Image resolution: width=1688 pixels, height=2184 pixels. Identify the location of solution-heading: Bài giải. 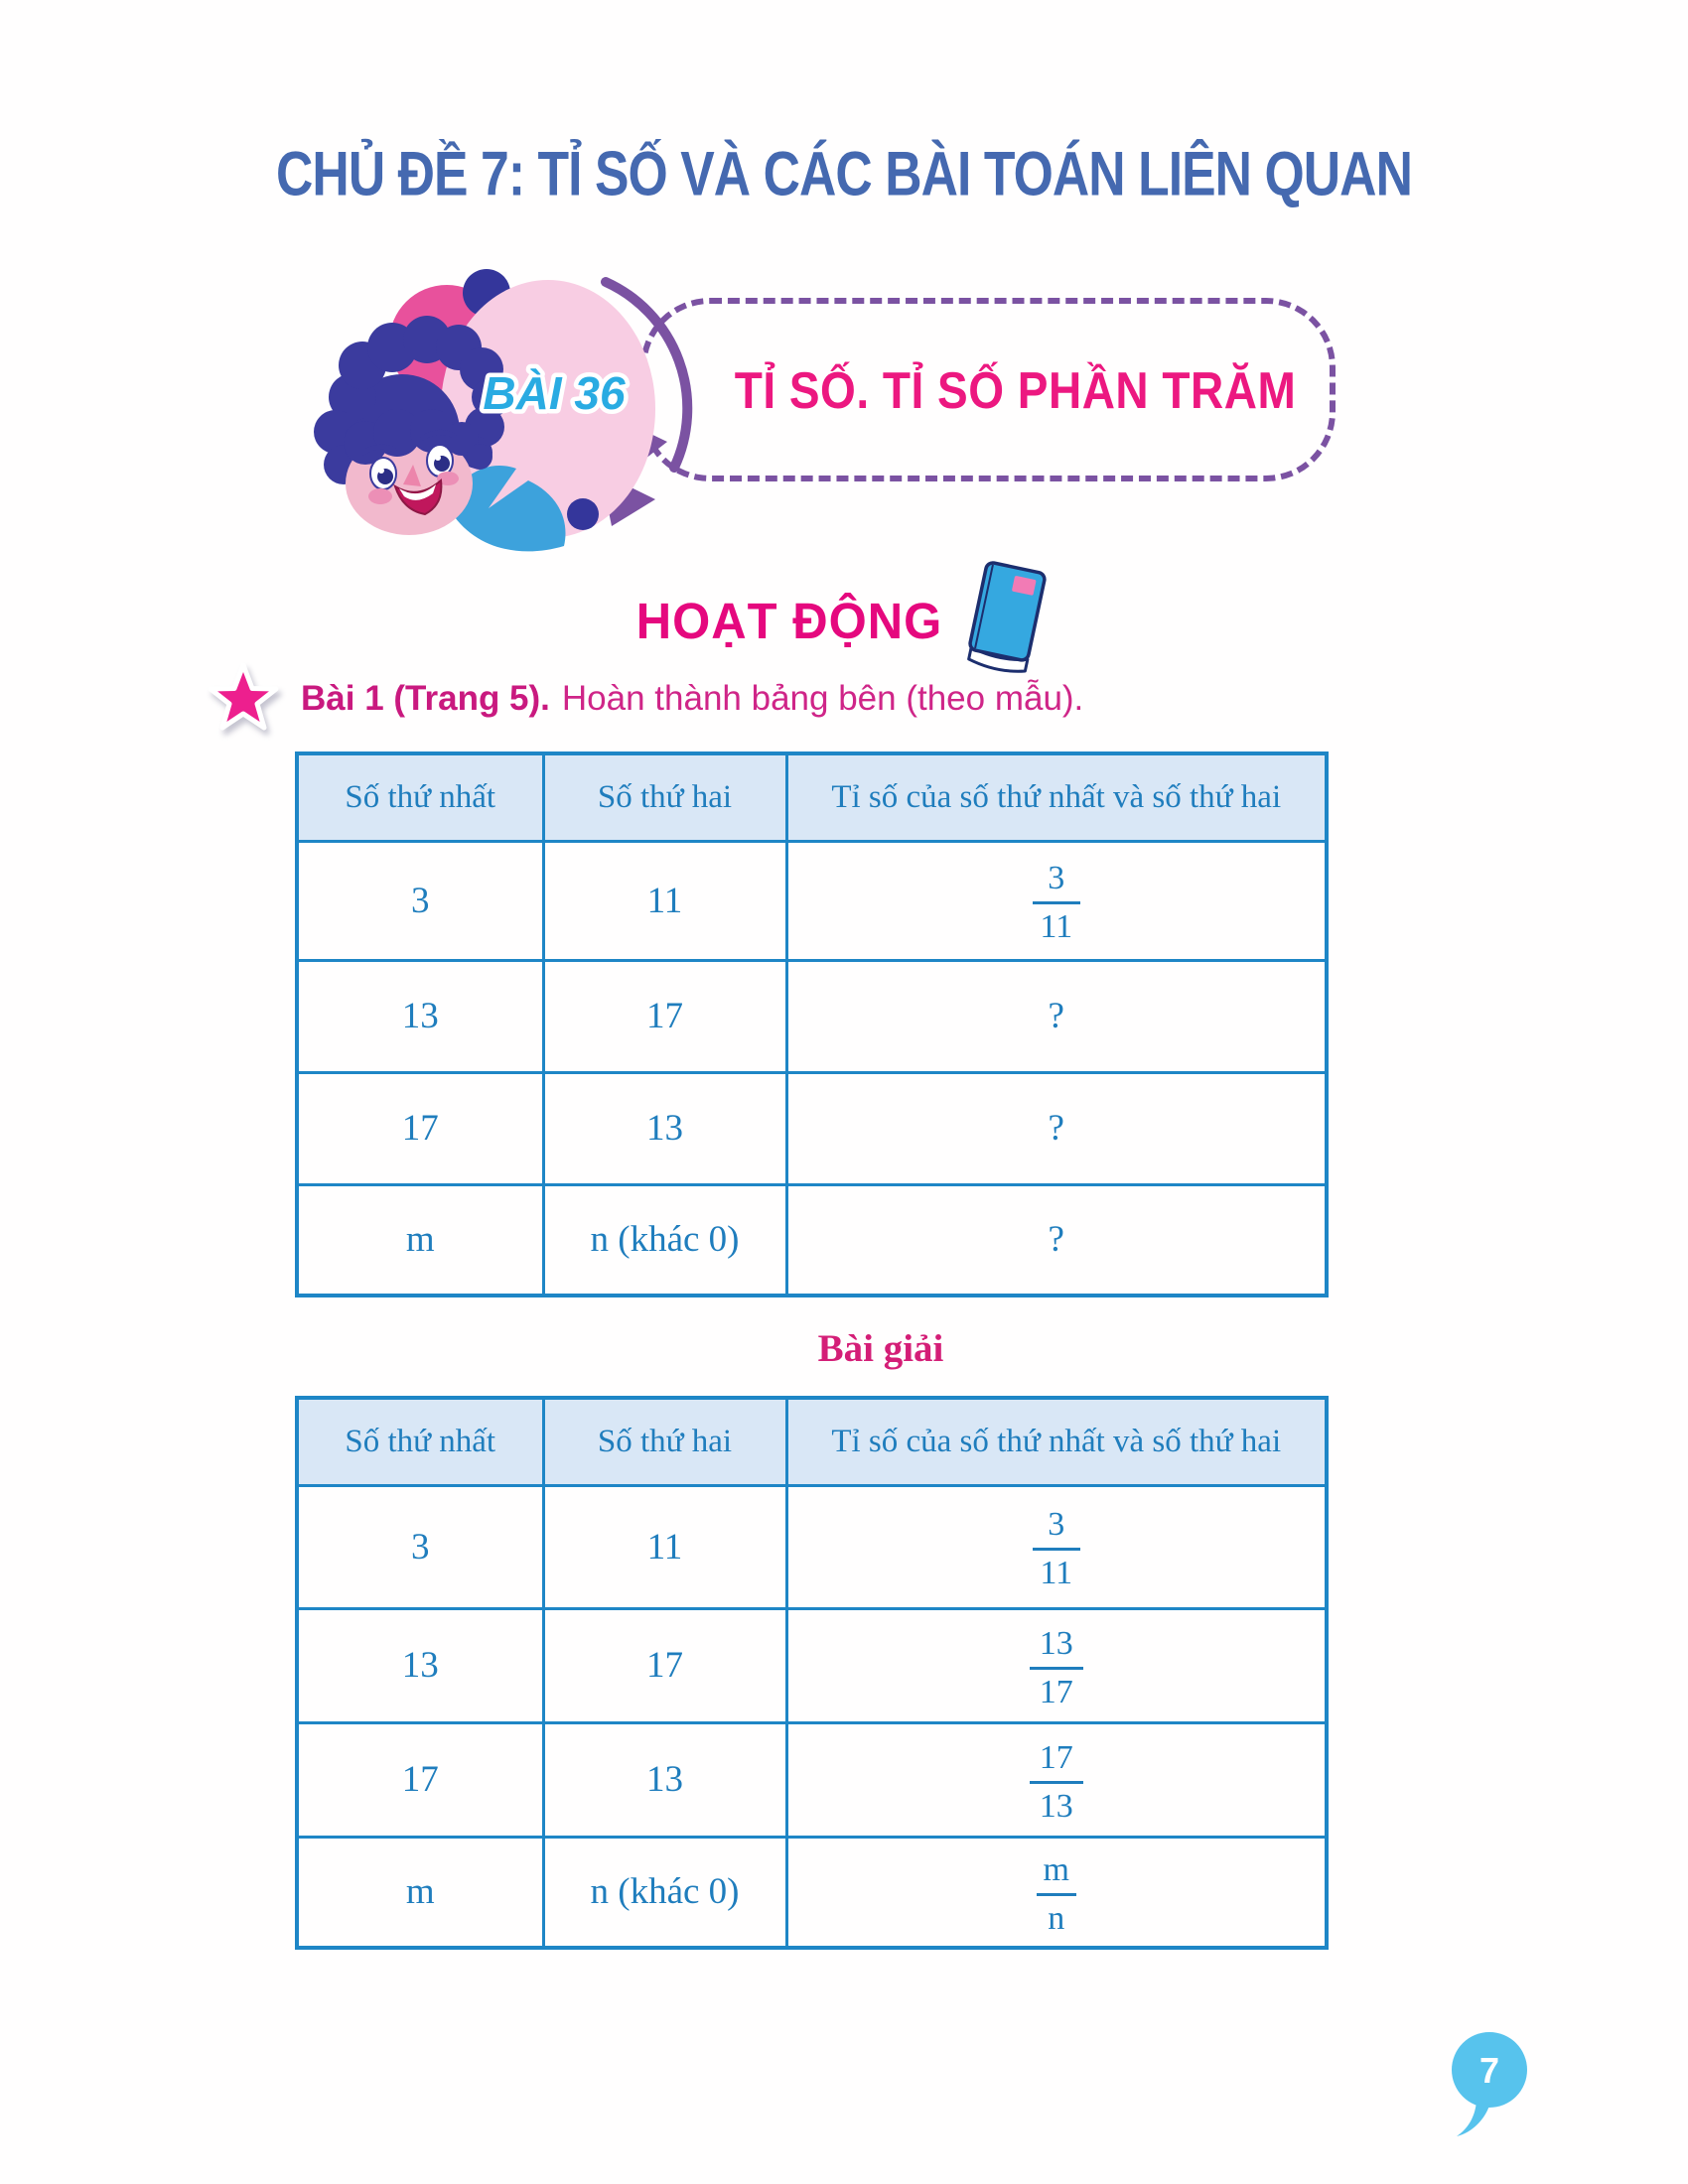
(880, 1348).